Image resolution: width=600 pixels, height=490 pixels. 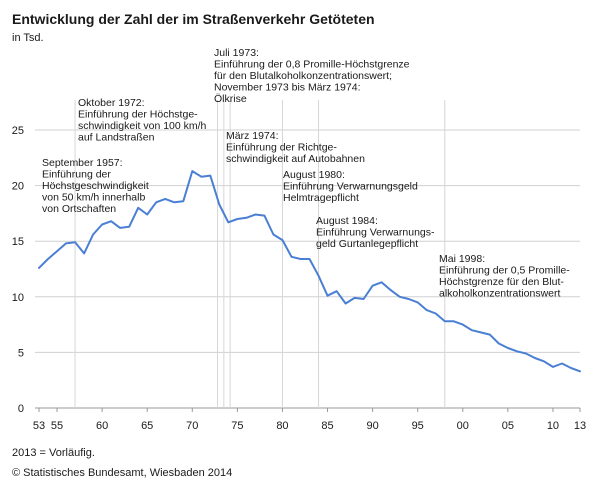 I want to click on annotation-line: Mai 1998:, so click(x=462, y=259).